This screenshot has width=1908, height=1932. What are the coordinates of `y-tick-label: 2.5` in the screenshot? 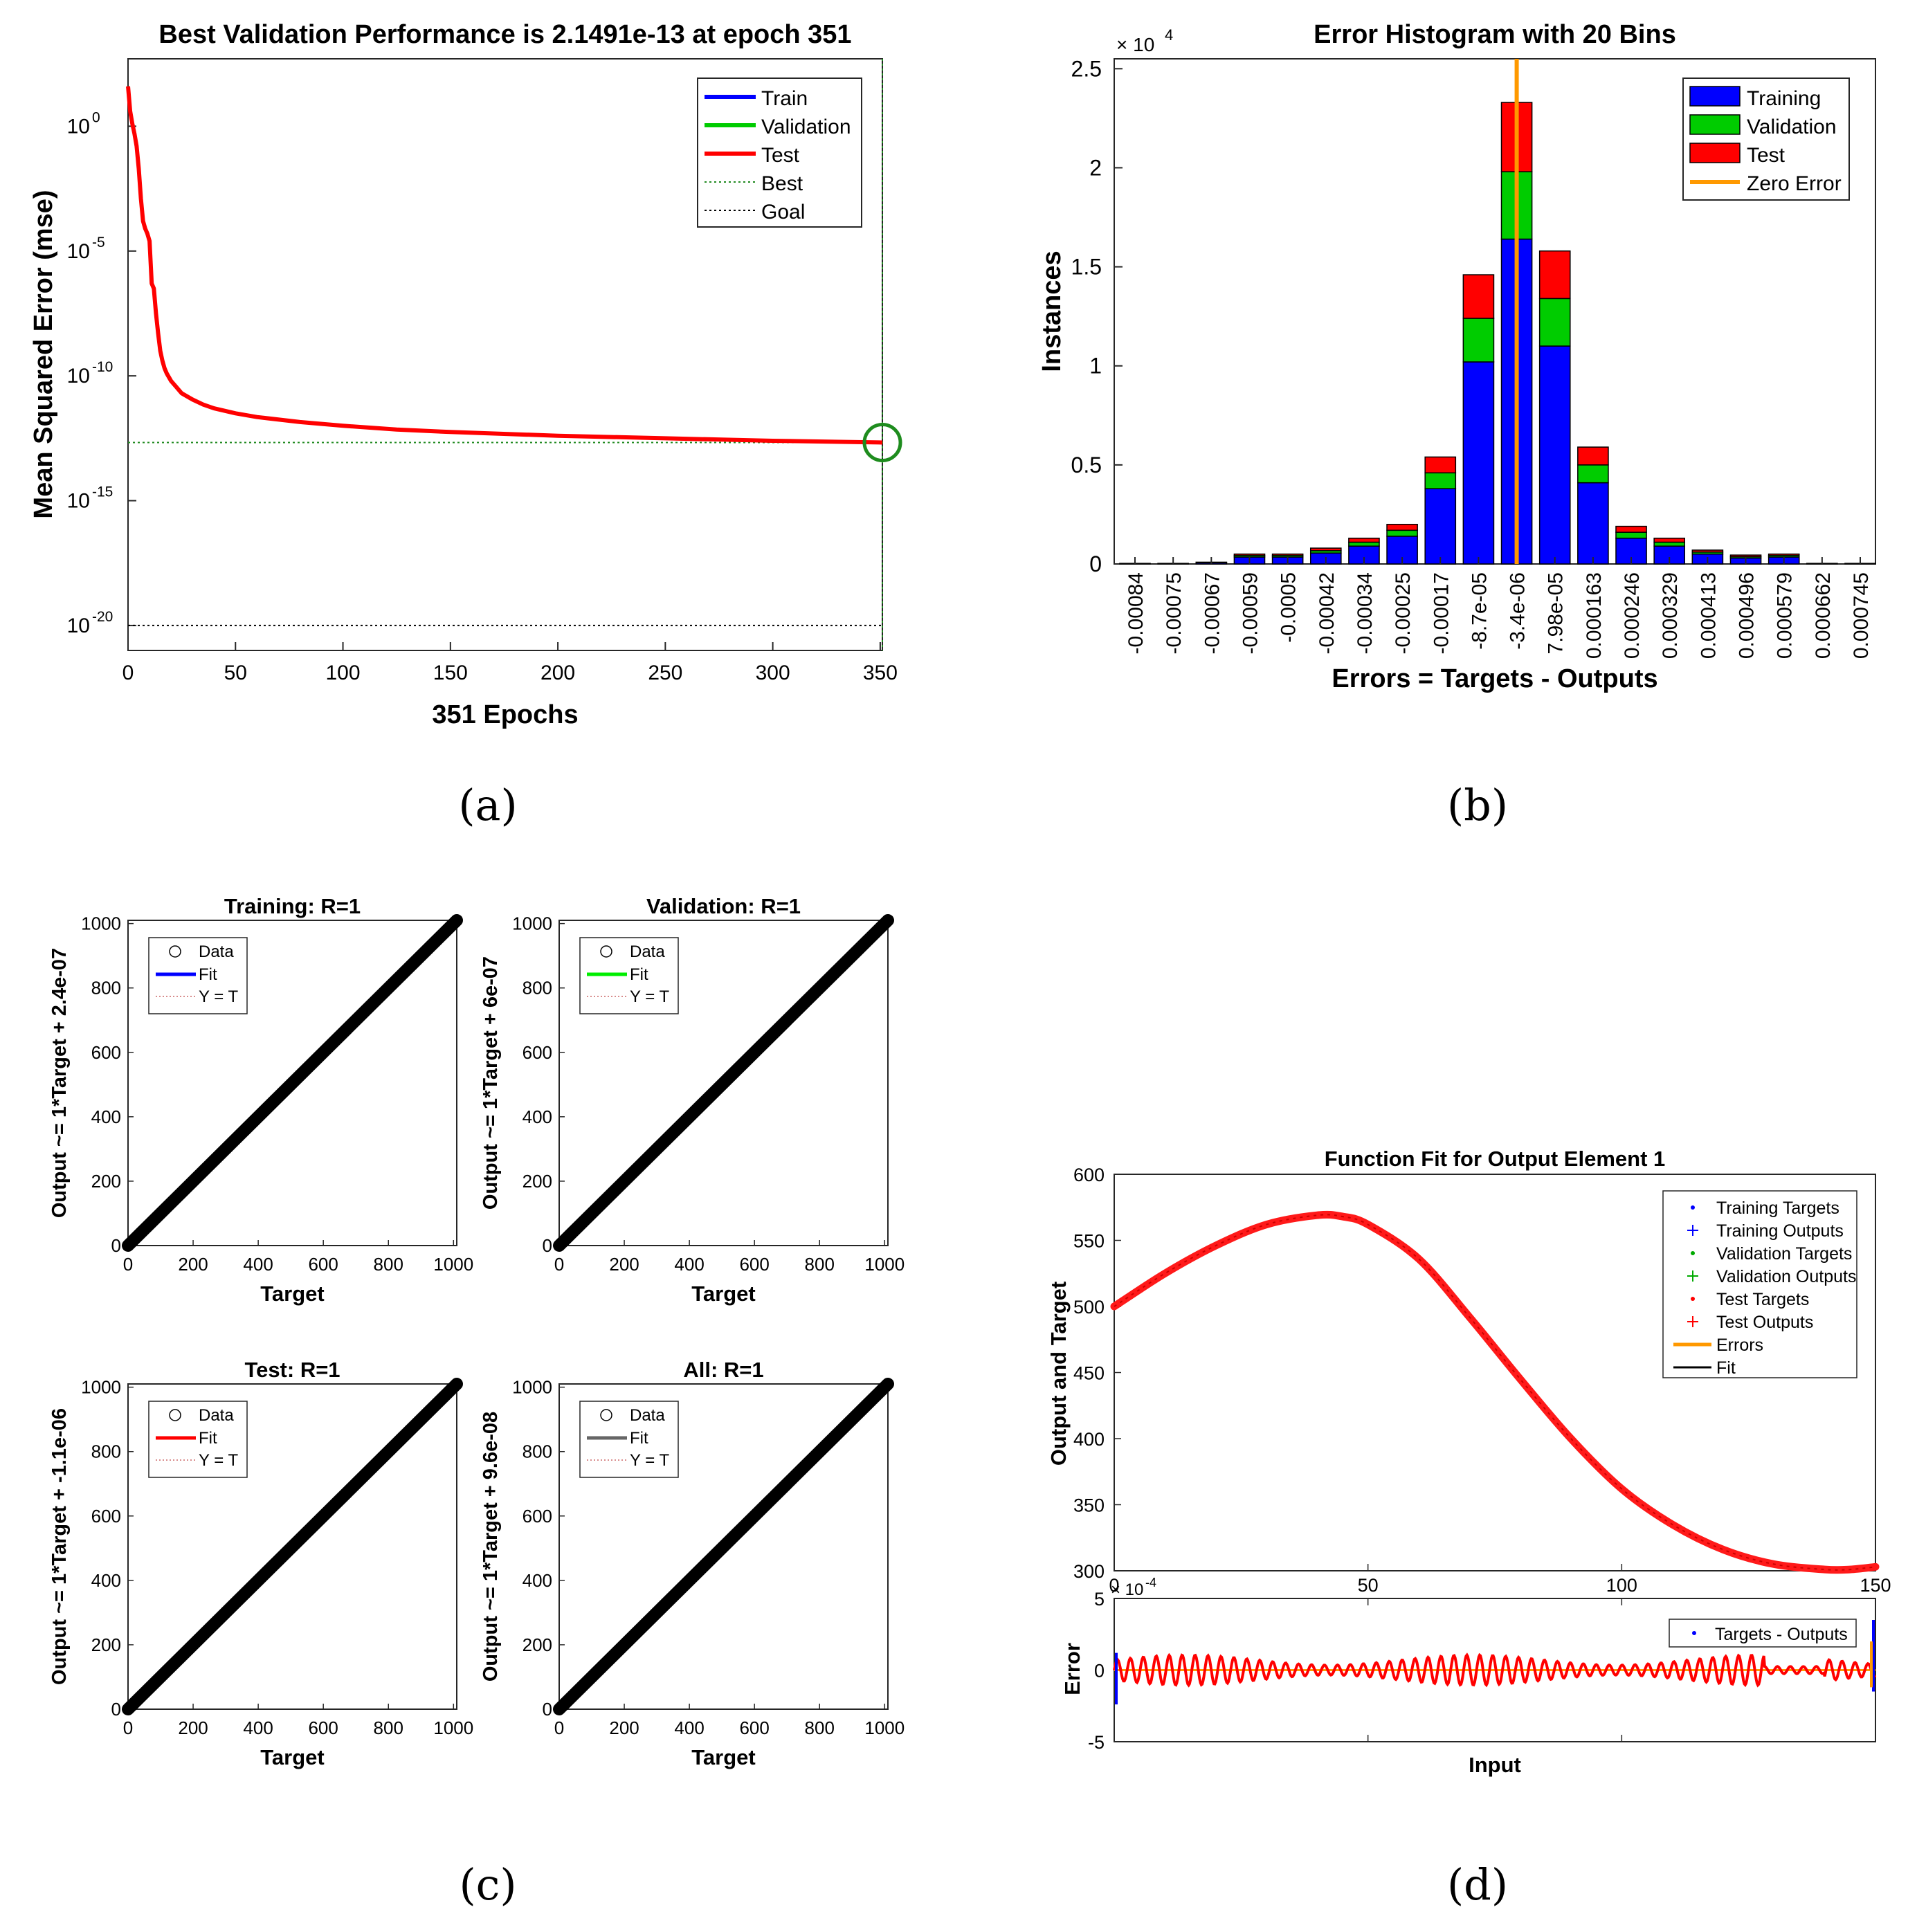 It's located at (1086, 68).